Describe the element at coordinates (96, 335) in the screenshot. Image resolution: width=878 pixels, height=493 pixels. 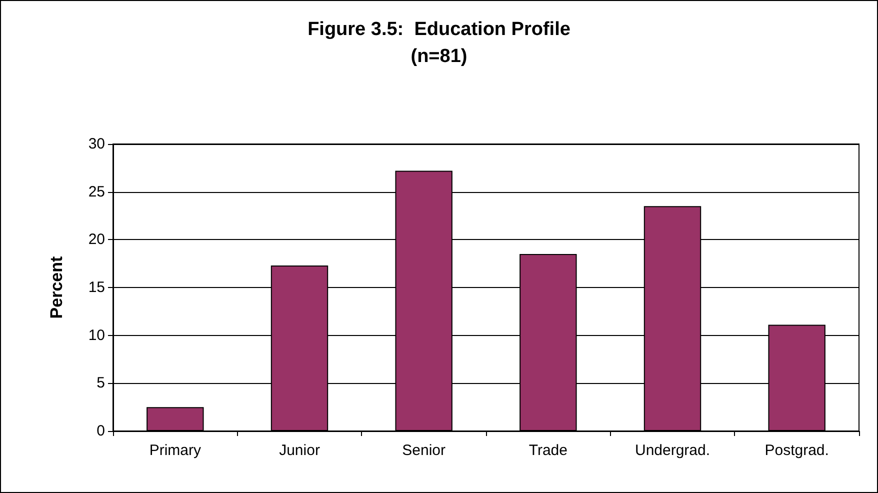
I see `y-tick-label: 10` at that location.